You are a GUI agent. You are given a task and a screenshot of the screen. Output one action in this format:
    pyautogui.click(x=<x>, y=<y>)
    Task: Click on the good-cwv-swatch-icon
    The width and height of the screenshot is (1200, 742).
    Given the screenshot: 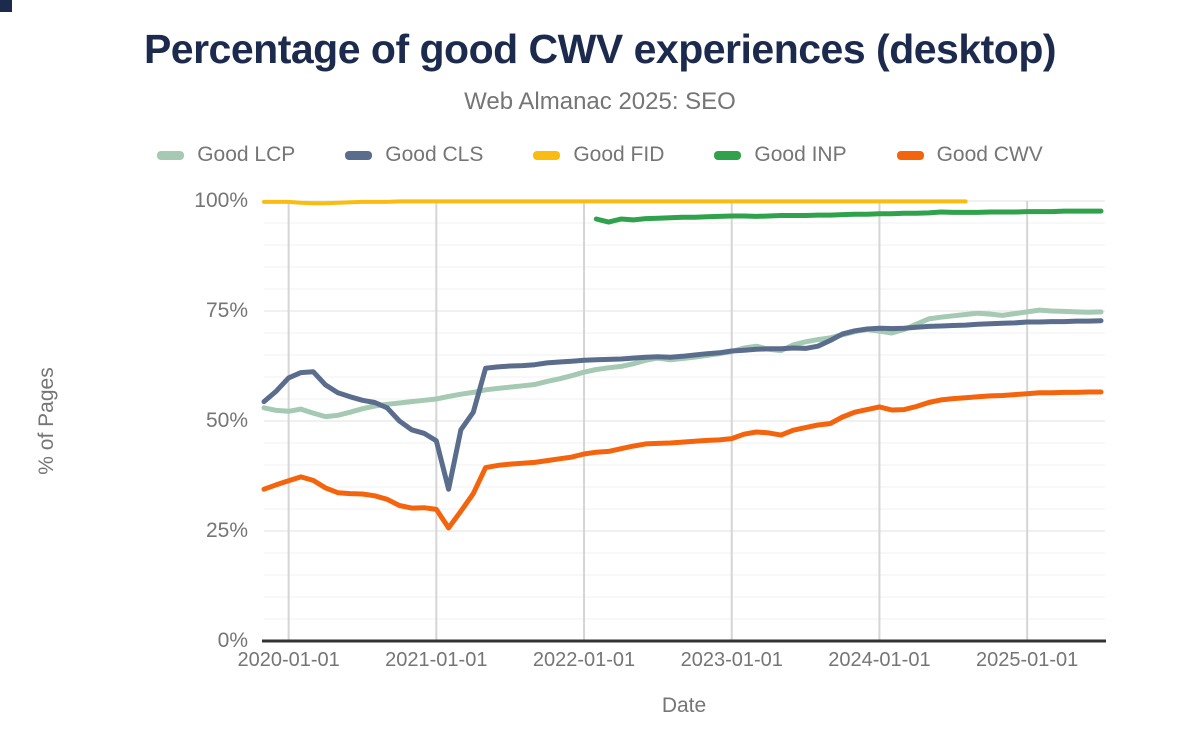 What is the action you would take?
    pyautogui.click(x=910, y=155)
    